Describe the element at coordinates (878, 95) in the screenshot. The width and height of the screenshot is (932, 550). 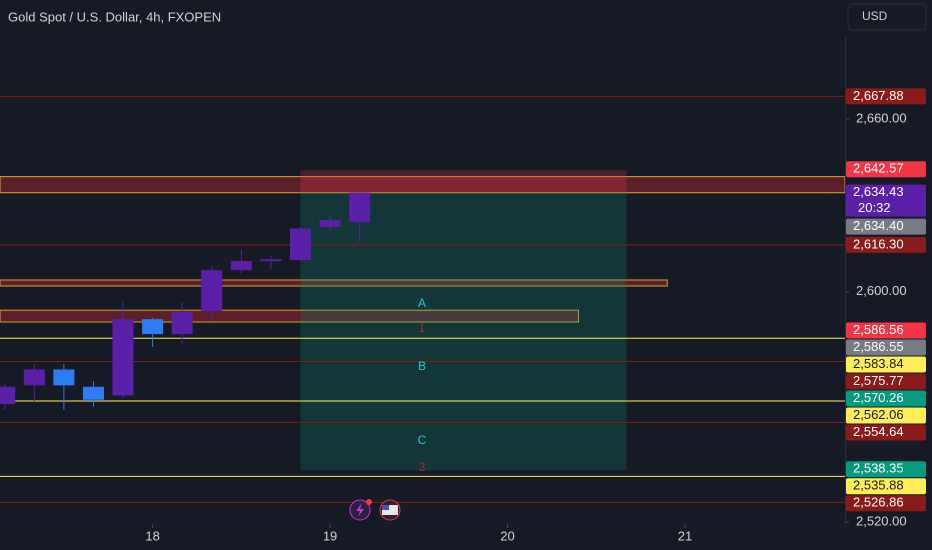
I see `price-label: 2,667.88` at that location.